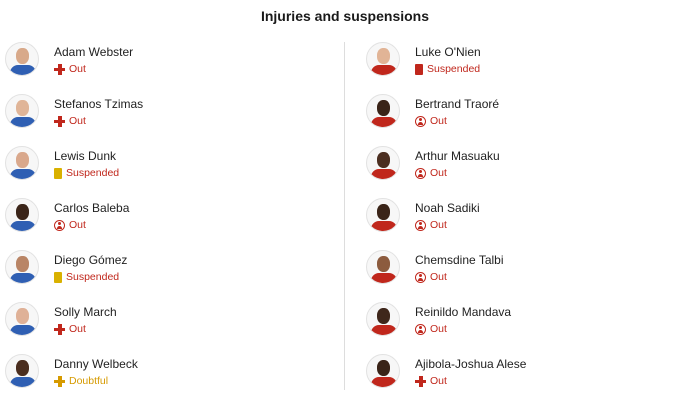  I want to click on player-row: Luke O'Nien Suspended, so click(446, 66).